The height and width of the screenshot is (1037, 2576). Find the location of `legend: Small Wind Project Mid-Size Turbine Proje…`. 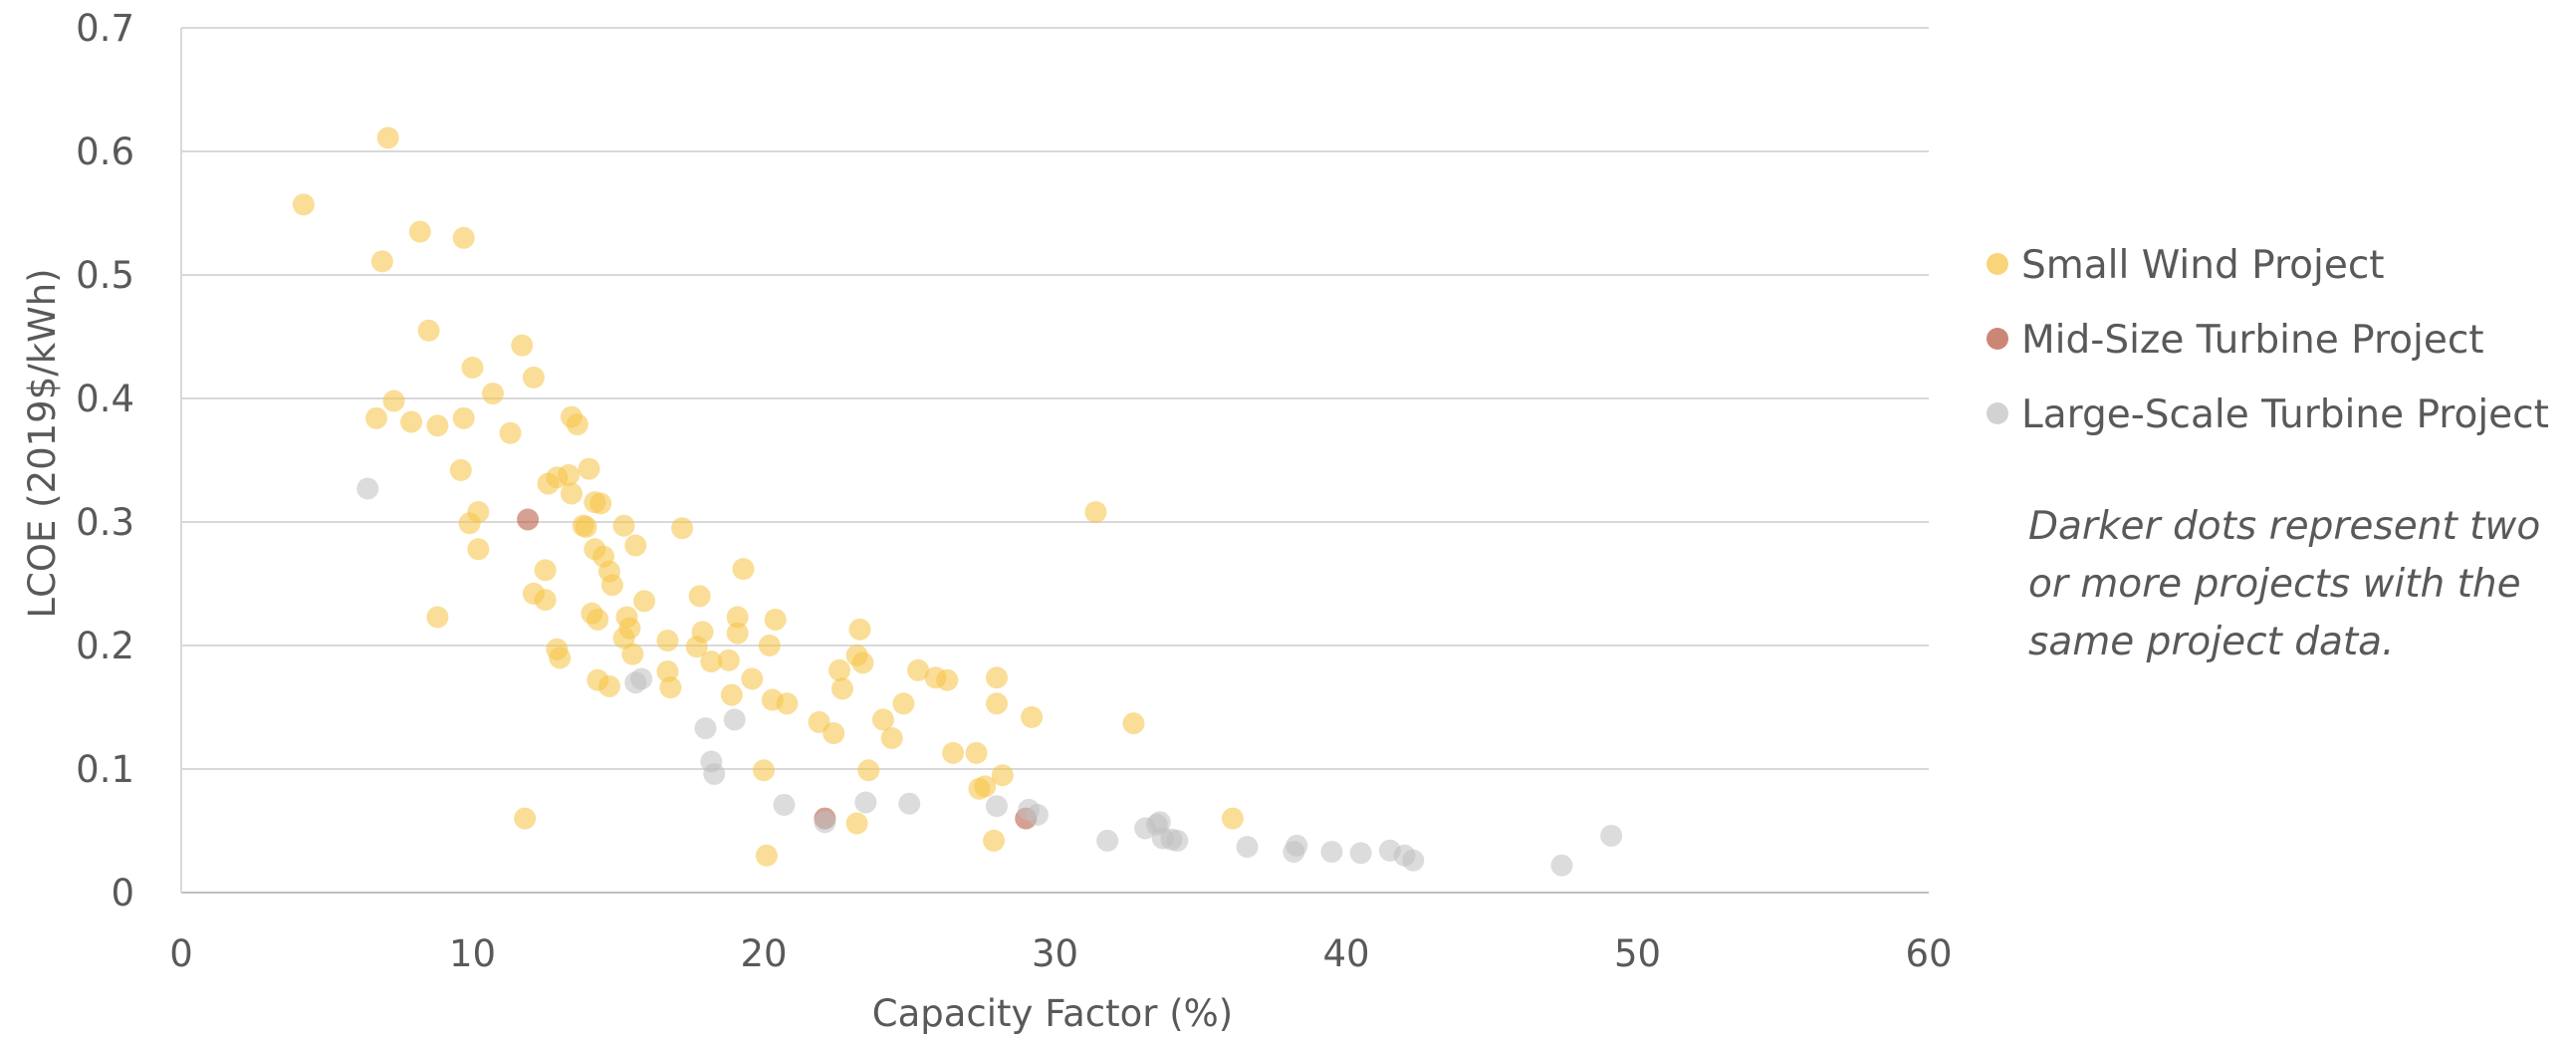

legend: Small Wind Project Mid-Size Turbine Proje… is located at coordinates (2268, 340).